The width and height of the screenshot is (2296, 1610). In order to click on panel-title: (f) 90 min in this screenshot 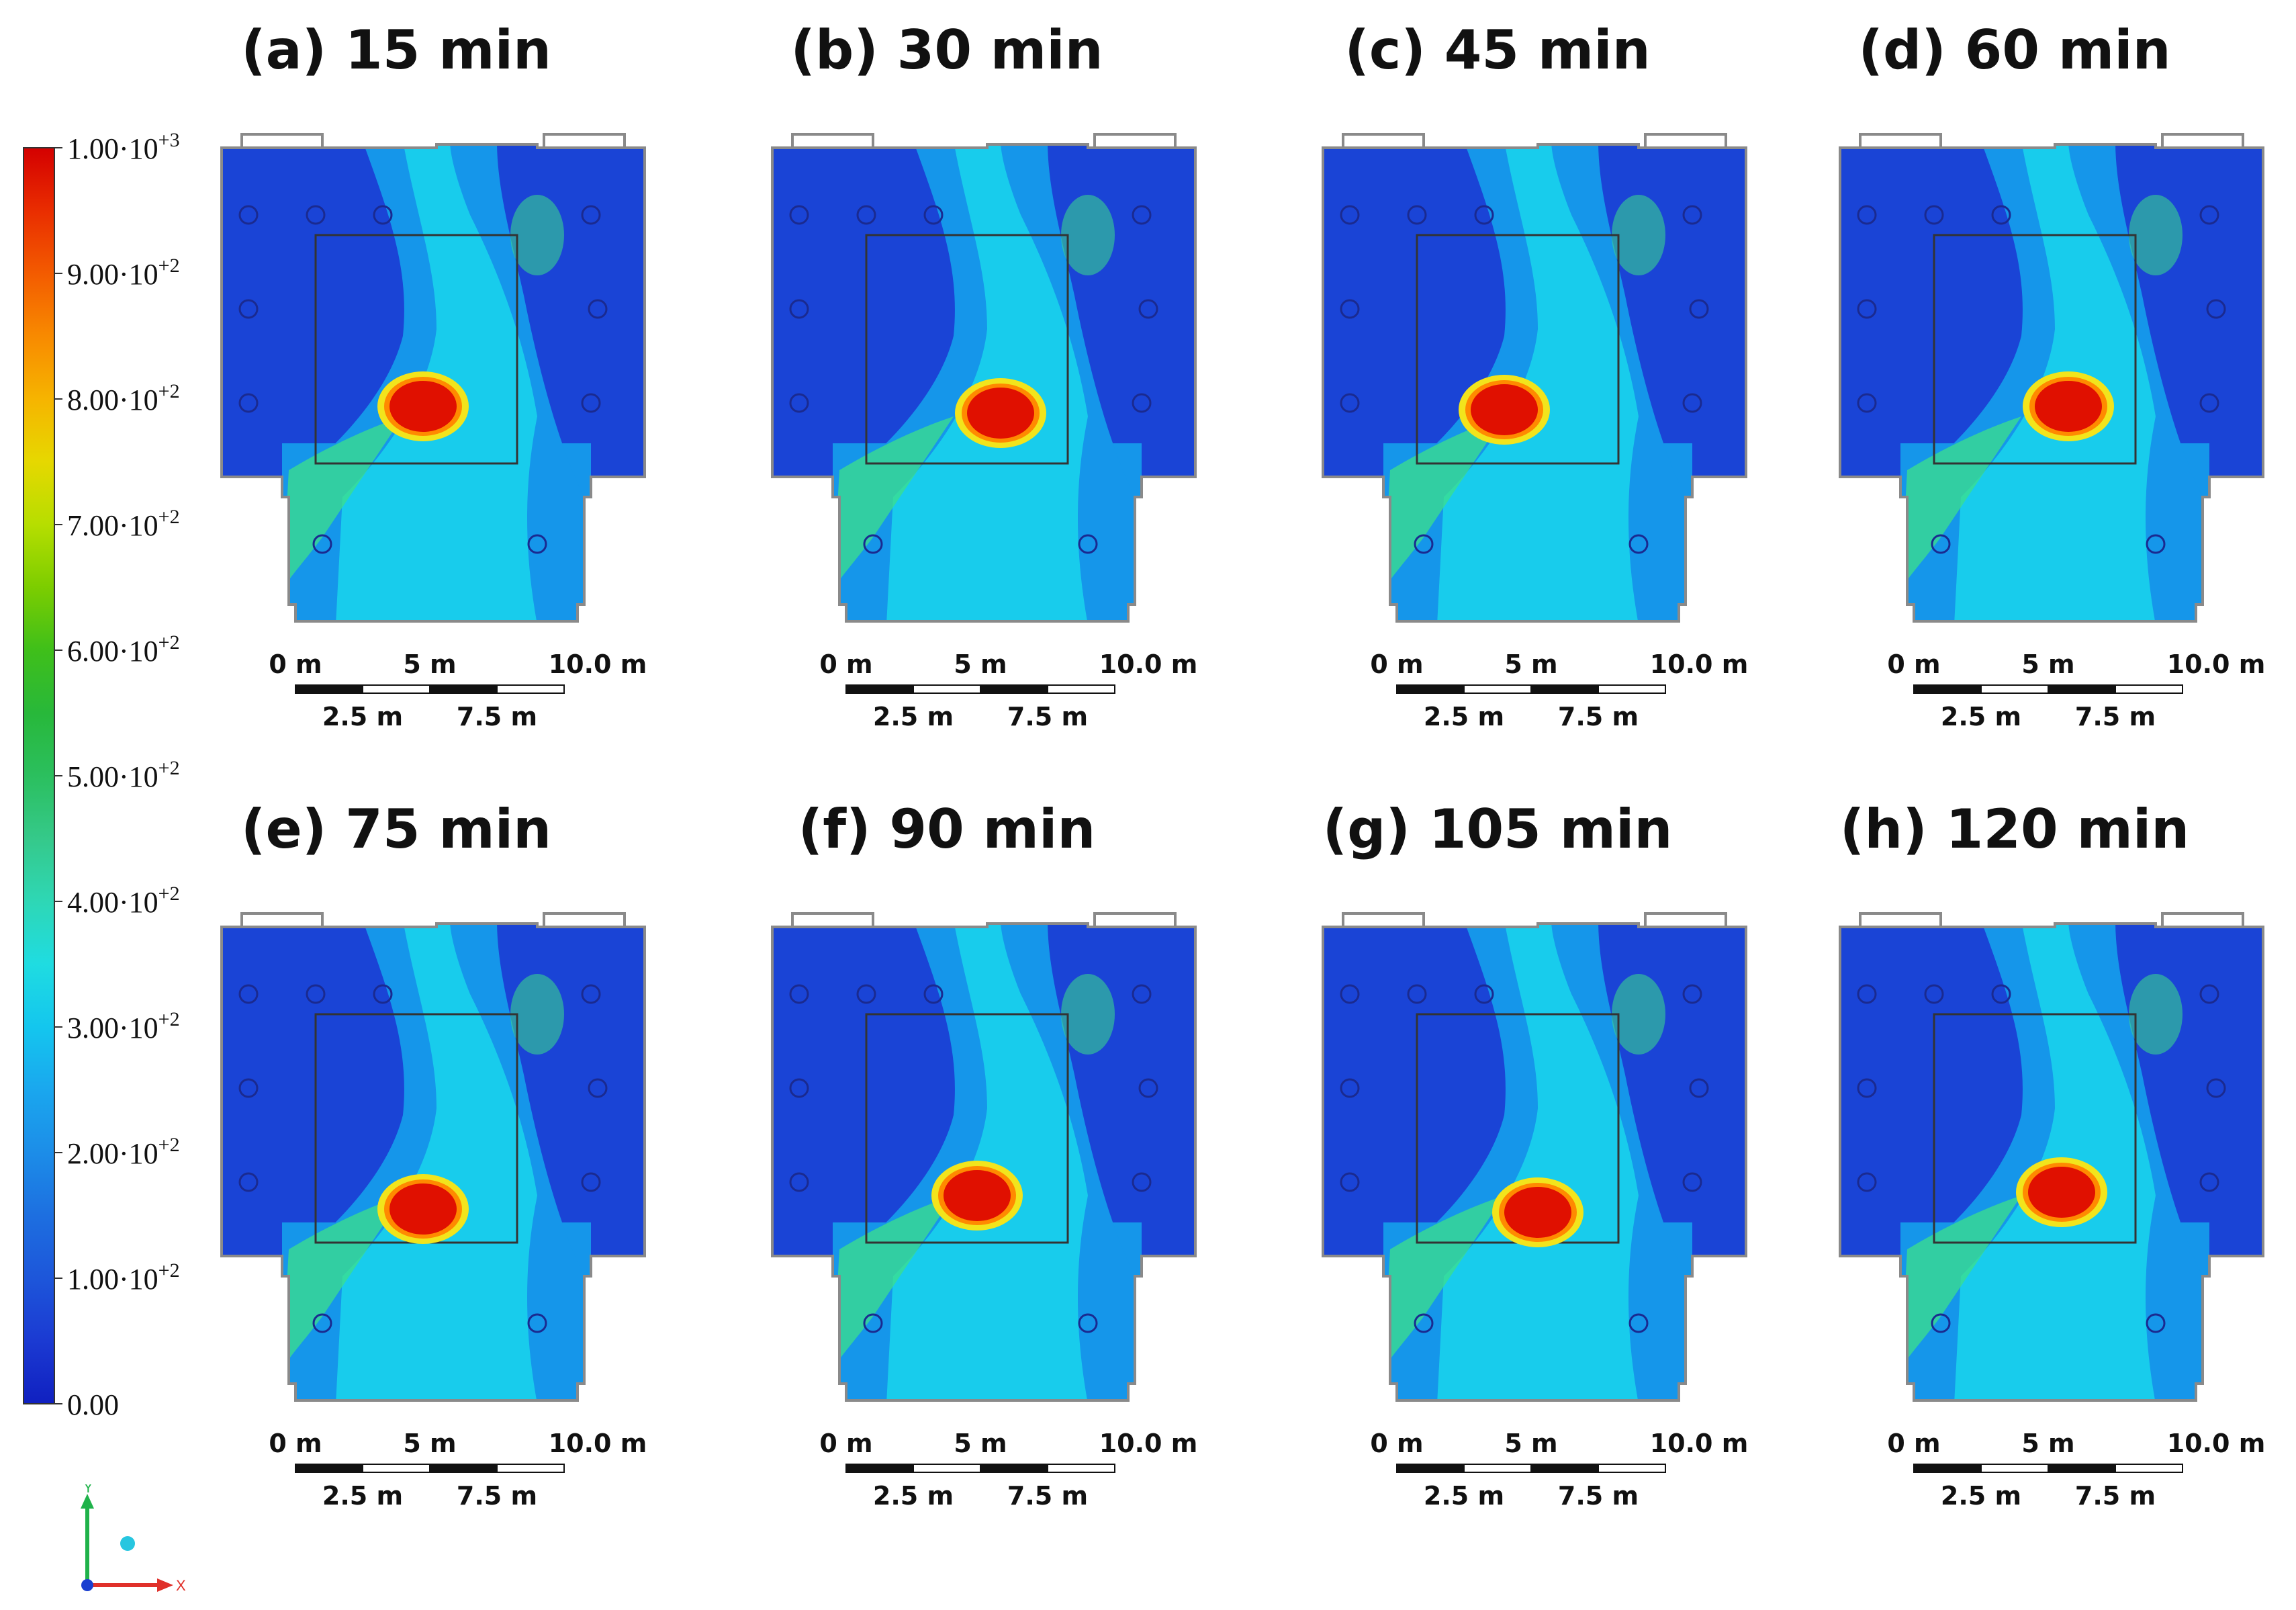, I will do `click(947, 829)`.